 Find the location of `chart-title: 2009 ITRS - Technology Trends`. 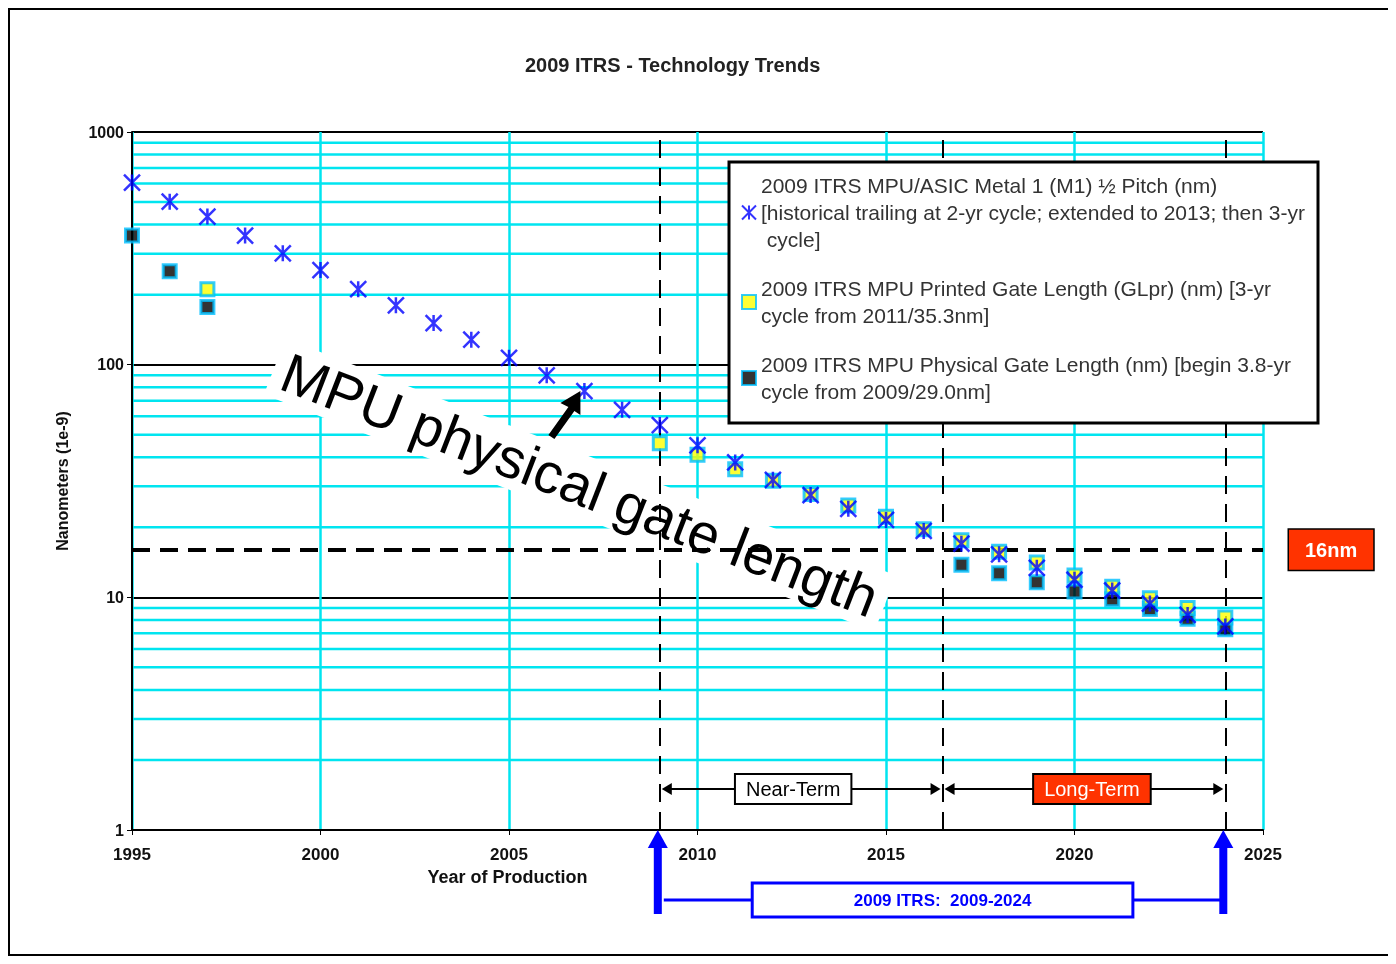

chart-title: 2009 ITRS - Technology Trends is located at coordinates (673, 65).